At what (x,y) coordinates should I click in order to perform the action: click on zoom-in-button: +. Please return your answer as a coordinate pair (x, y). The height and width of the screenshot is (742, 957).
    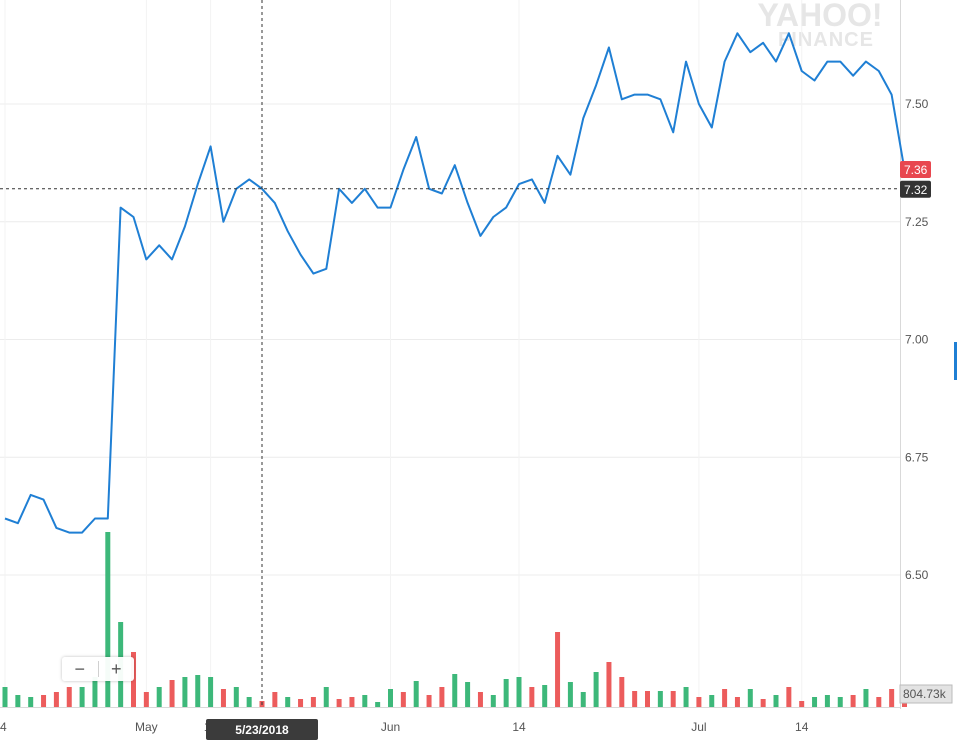
    Looking at the image, I should click on (116, 668).